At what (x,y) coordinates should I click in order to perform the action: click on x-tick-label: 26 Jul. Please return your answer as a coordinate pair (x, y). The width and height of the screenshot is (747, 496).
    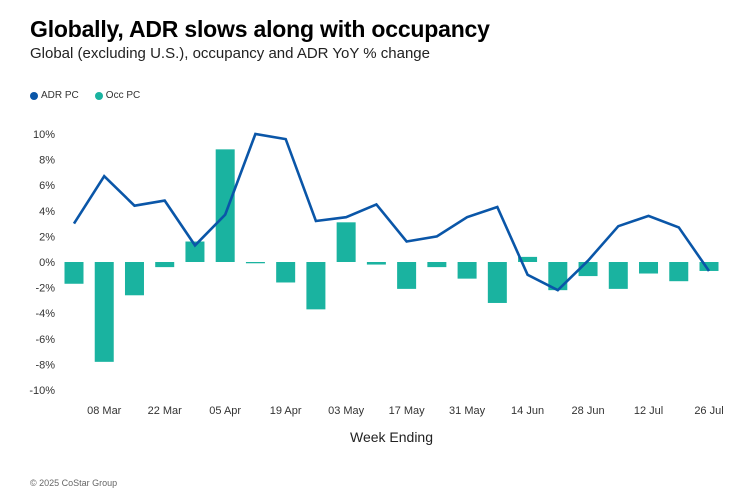
    Looking at the image, I should click on (708, 411).